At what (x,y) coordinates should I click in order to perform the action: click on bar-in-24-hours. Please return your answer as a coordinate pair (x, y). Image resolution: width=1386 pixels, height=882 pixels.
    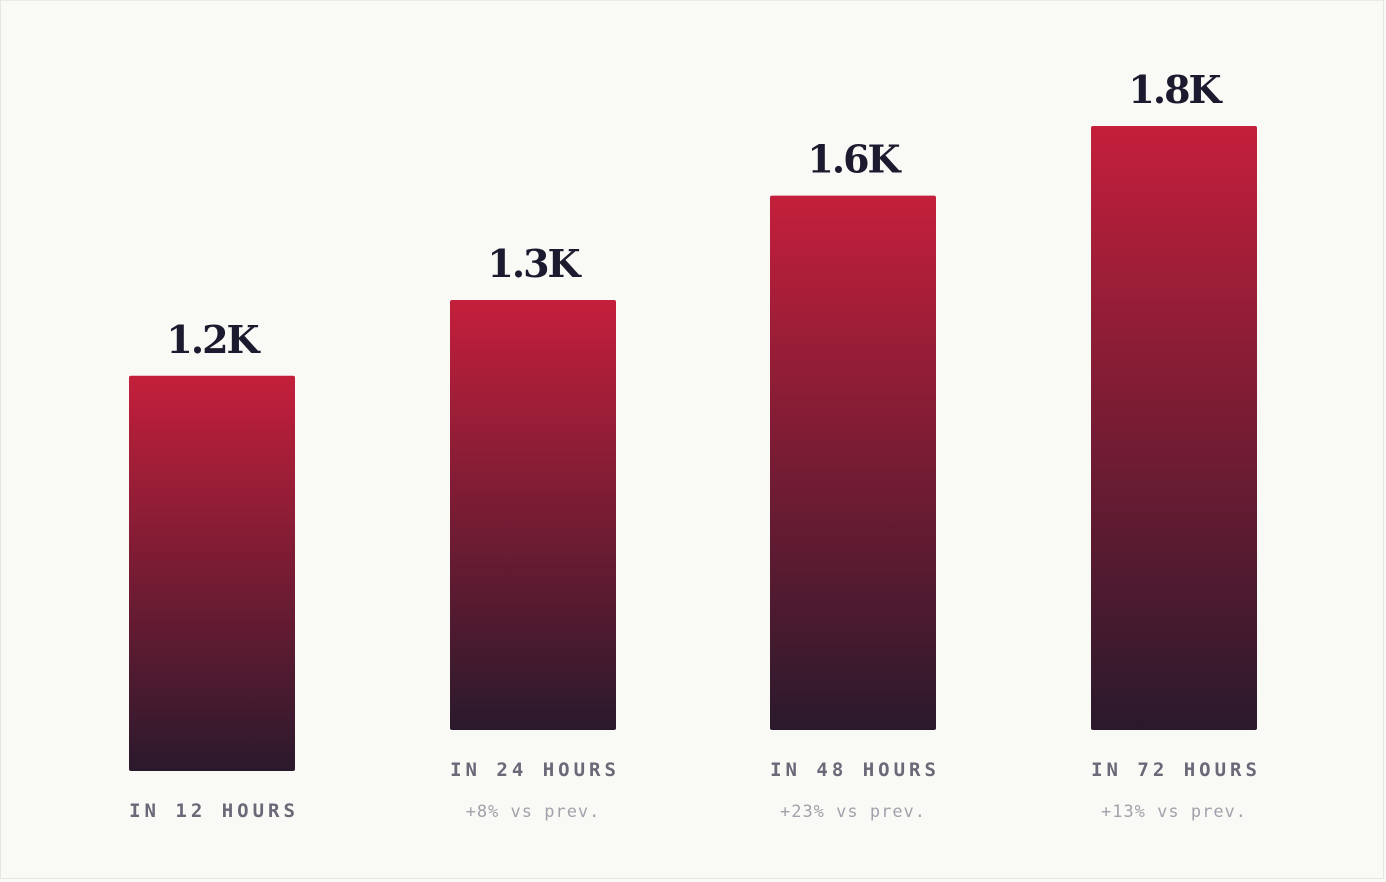
    Looking at the image, I should click on (533, 515).